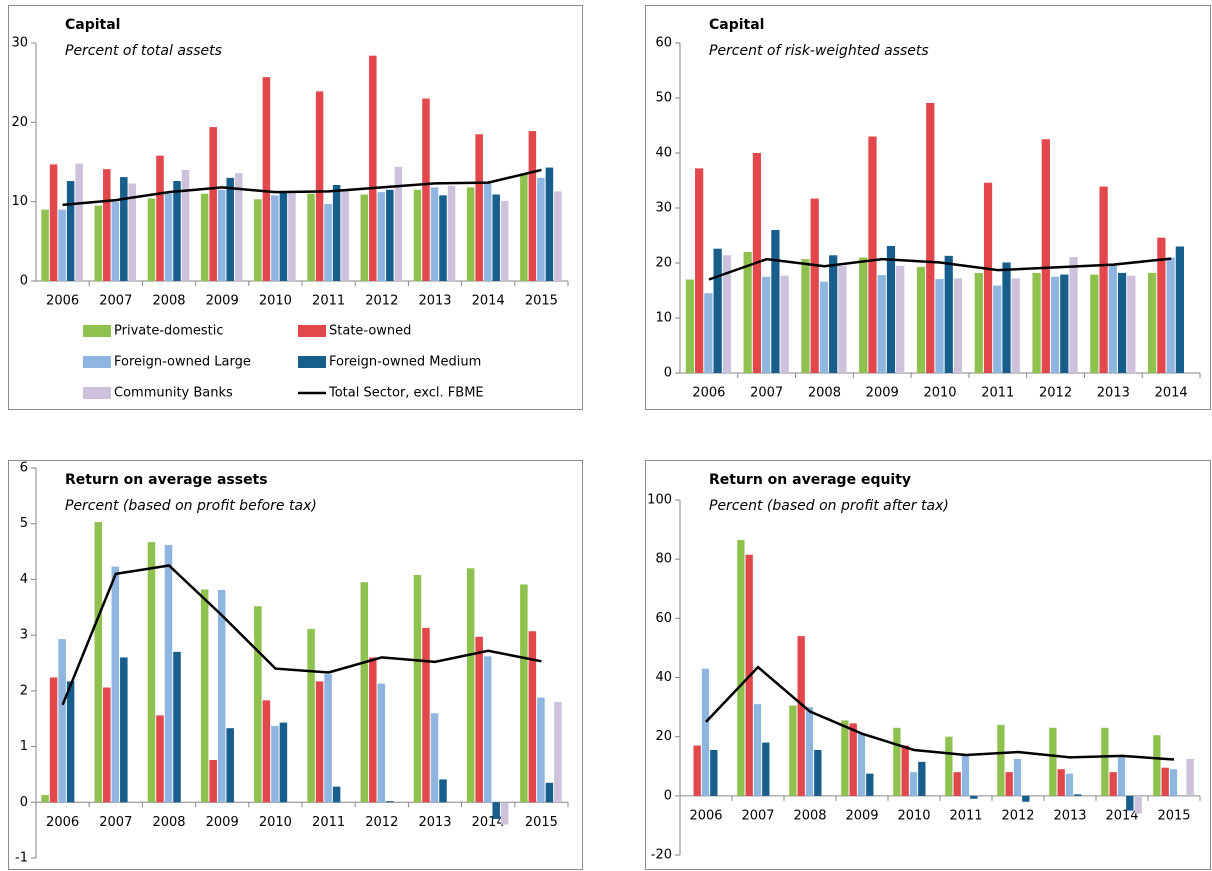 This screenshot has width=1212, height=871. I want to click on y-tick-label: 1, so click(24, 746).